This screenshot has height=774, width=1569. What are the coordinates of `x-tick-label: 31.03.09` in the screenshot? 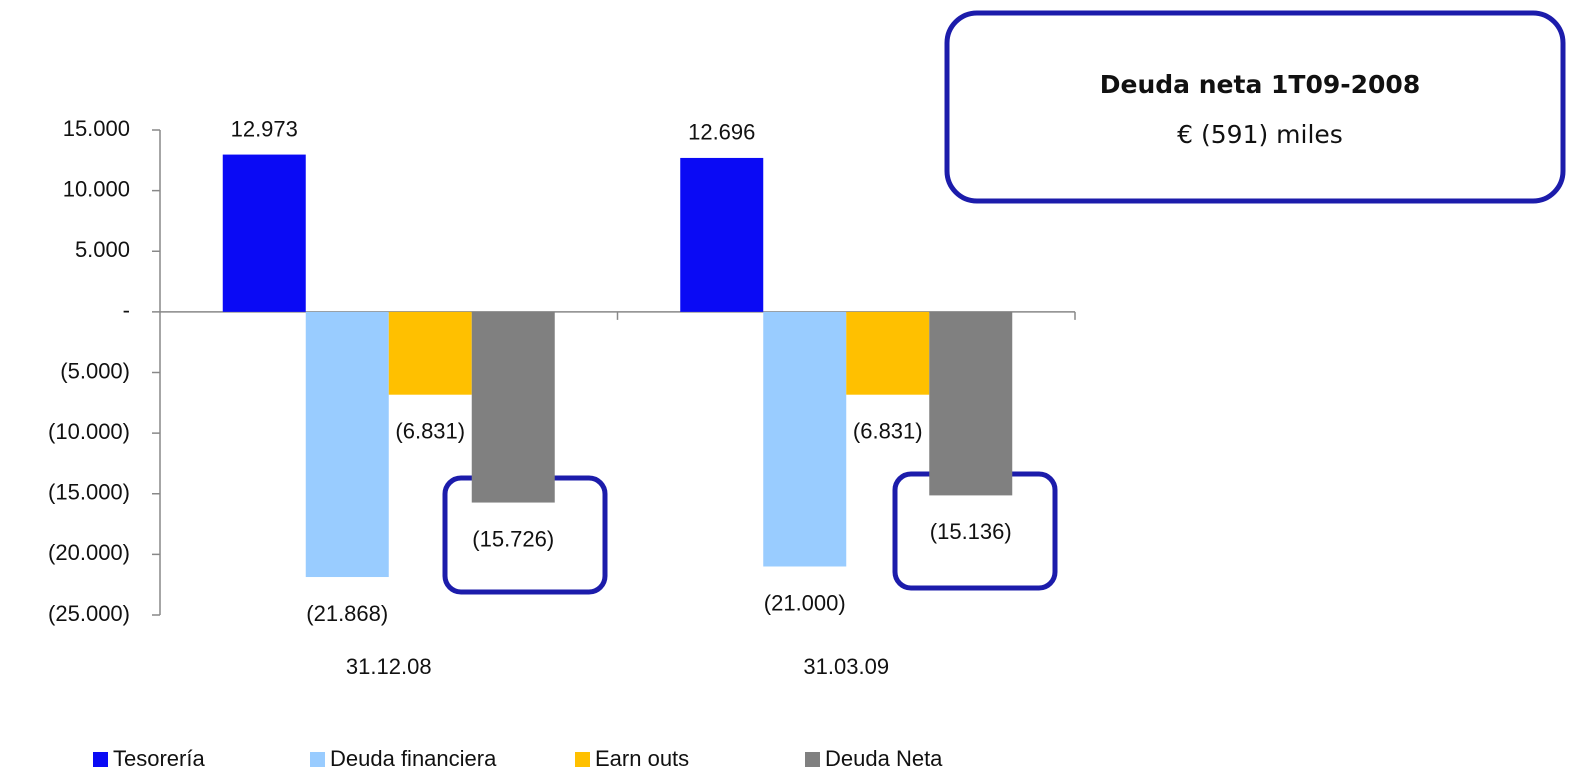 It's located at (846, 666).